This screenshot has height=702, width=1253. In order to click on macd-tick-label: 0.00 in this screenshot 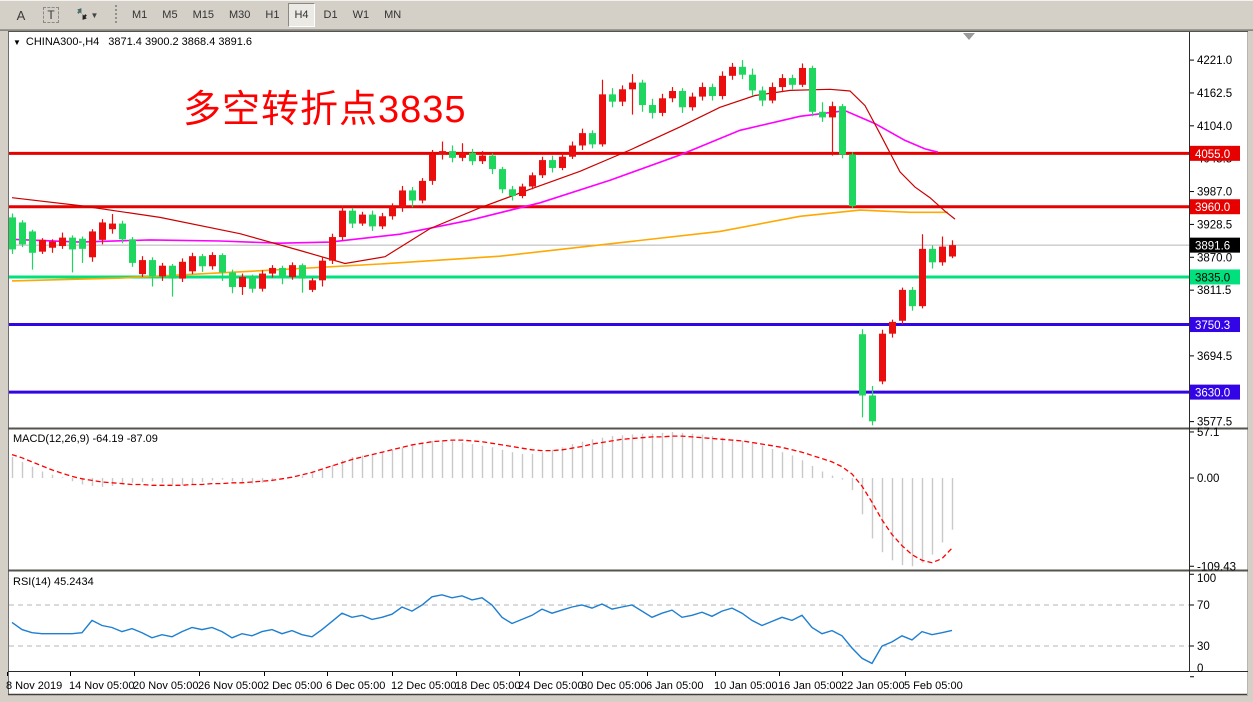, I will do `click(1208, 479)`.